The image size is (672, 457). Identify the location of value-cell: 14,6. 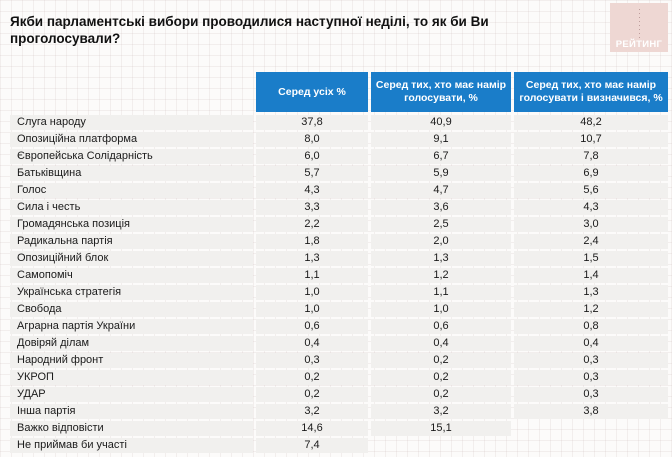
(312, 428).